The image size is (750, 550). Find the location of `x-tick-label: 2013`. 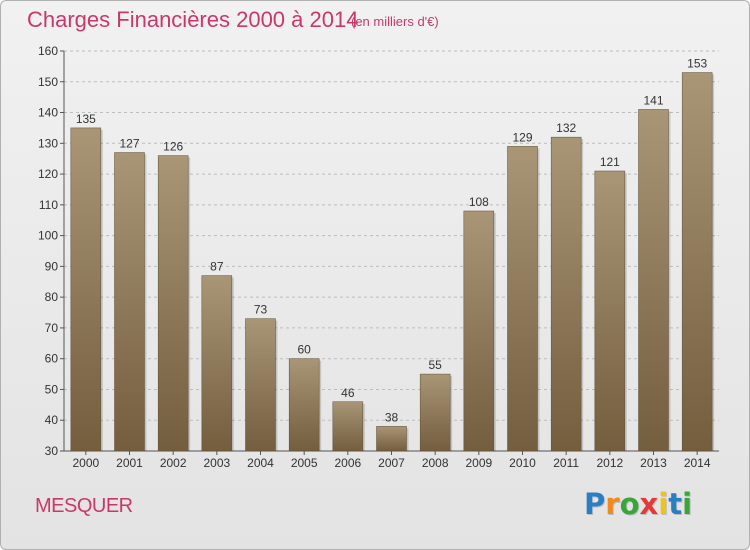

x-tick-label: 2013 is located at coordinates (653, 463).